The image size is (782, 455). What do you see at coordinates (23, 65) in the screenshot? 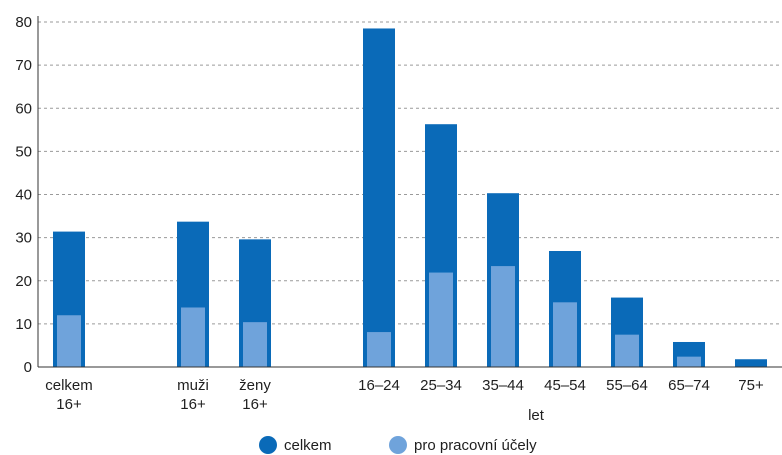
I see `y-tick-label: 70` at bounding box center [23, 65].